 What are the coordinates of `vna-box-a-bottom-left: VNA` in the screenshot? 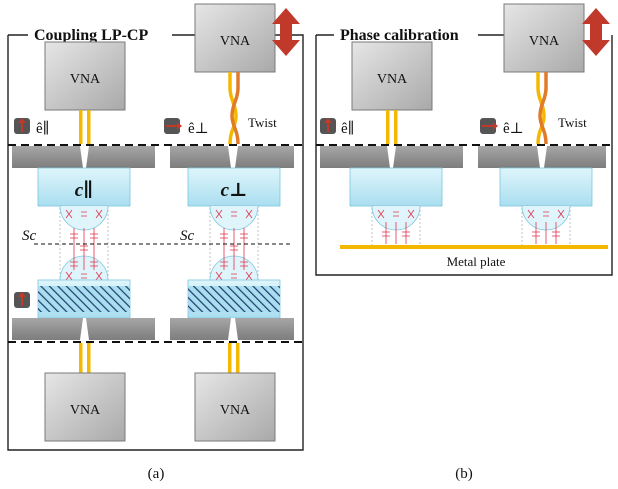 It's located at (85, 407).